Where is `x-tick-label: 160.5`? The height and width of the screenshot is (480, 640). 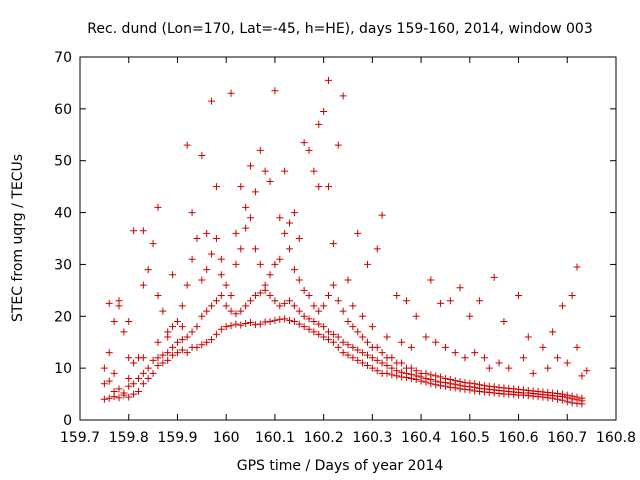
x-tick-label: 160.5 is located at coordinates (470, 438).